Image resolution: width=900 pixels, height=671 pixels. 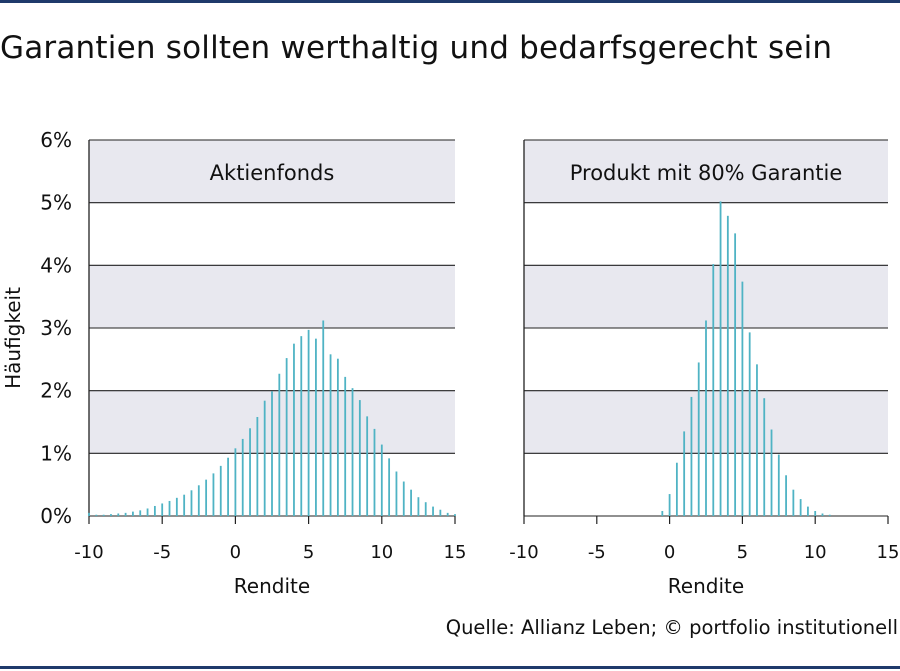 I want to click on y-axis-title: Häufigkeit, so click(x=13, y=338).